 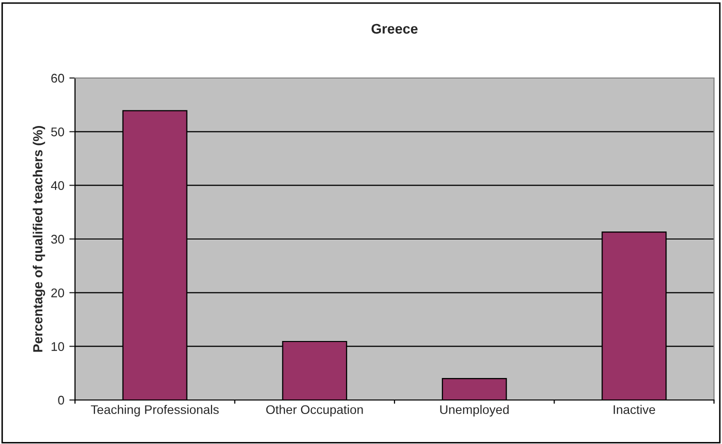 I want to click on y-tick-label: 40, so click(x=57, y=185).